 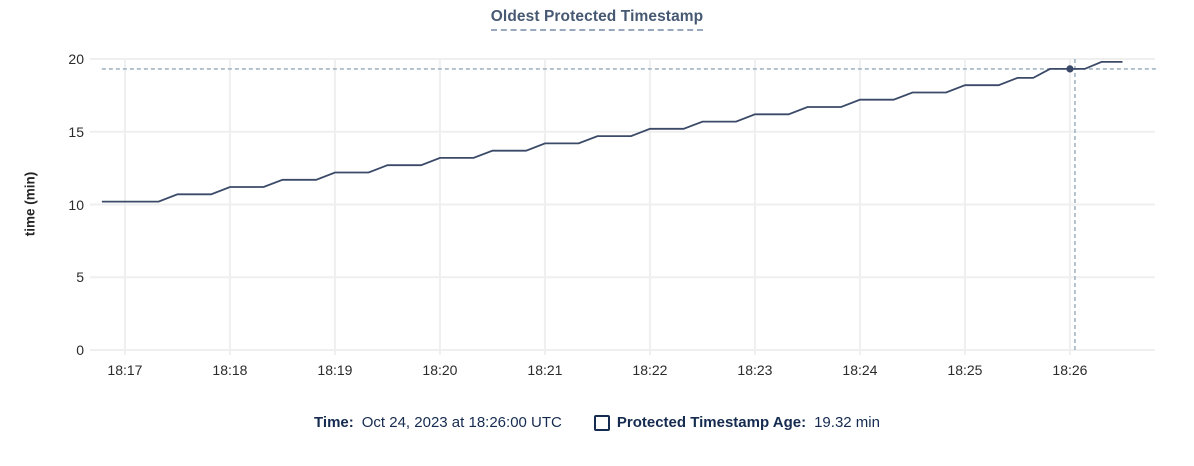 What do you see at coordinates (461, 422) in the screenshot?
I see `legend-time-value: Oct 24, 2023 at 18:26:00 UTC` at bounding box center [461, 422].